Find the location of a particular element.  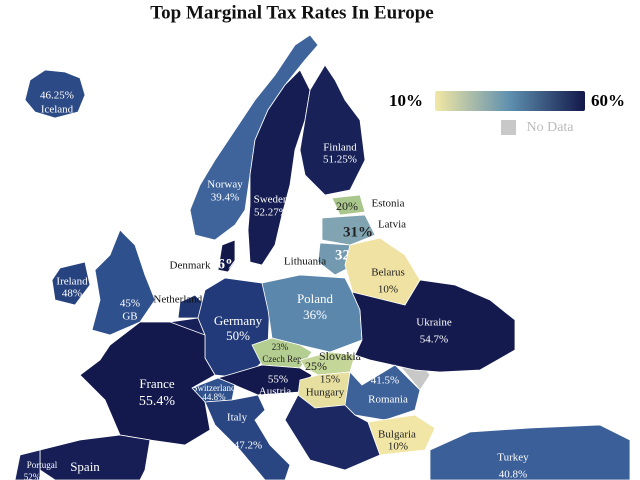

title: Top Marginal Tax Rates In Europe is located at coordinates (292, 12).